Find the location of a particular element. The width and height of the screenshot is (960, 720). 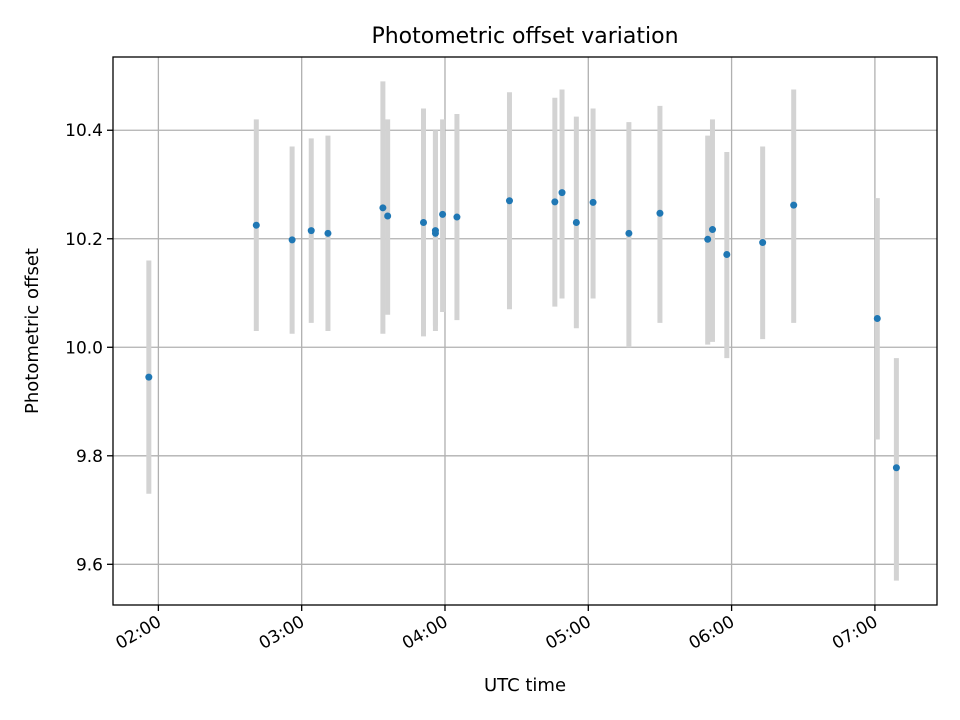

x-tick-label: 03:00 is located at coordinates (282, 633).